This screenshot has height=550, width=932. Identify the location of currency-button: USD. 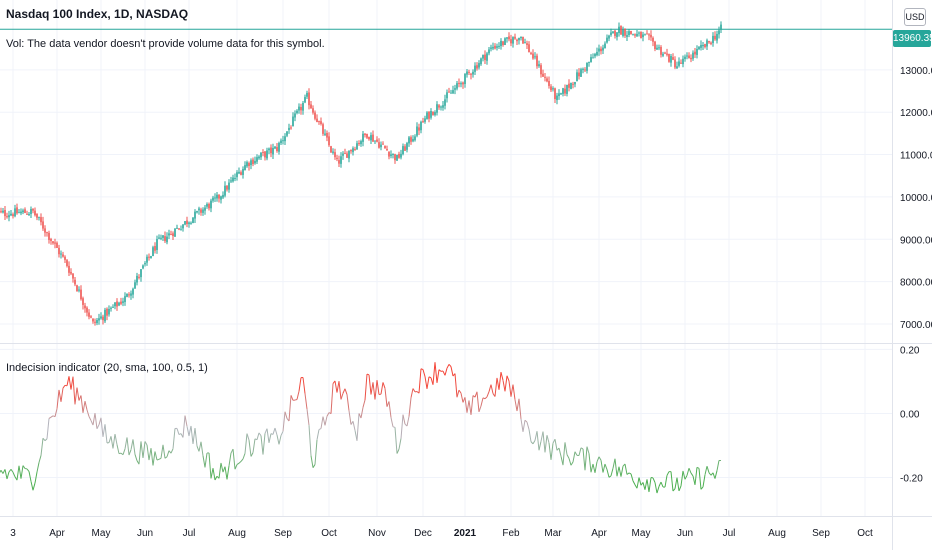
(915, 17).